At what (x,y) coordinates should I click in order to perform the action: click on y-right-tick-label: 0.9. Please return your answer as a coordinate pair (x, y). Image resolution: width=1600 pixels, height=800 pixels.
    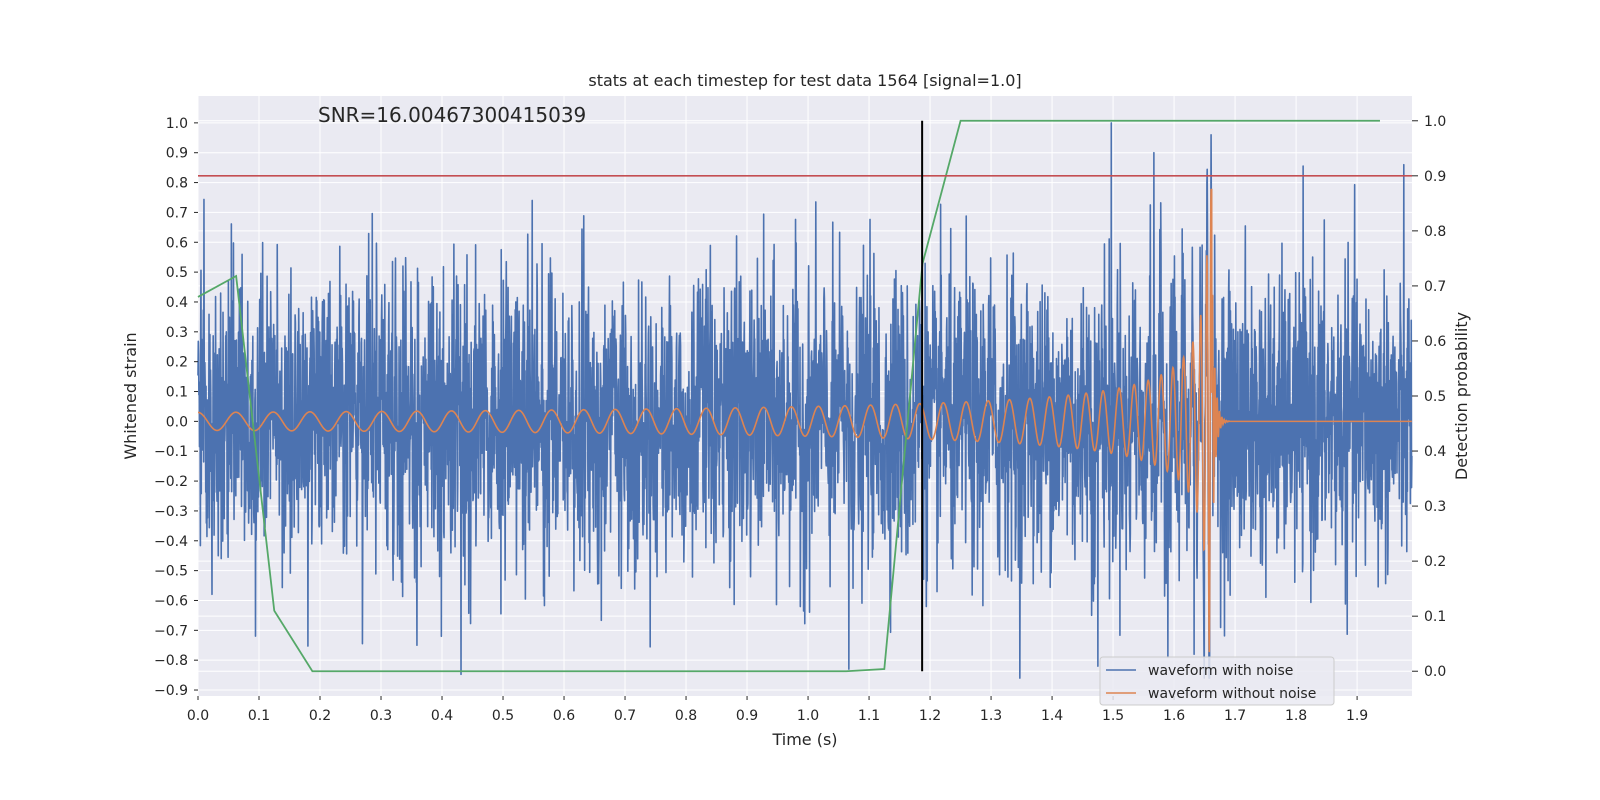
    Looking at the image, I should click on (1435, 177).